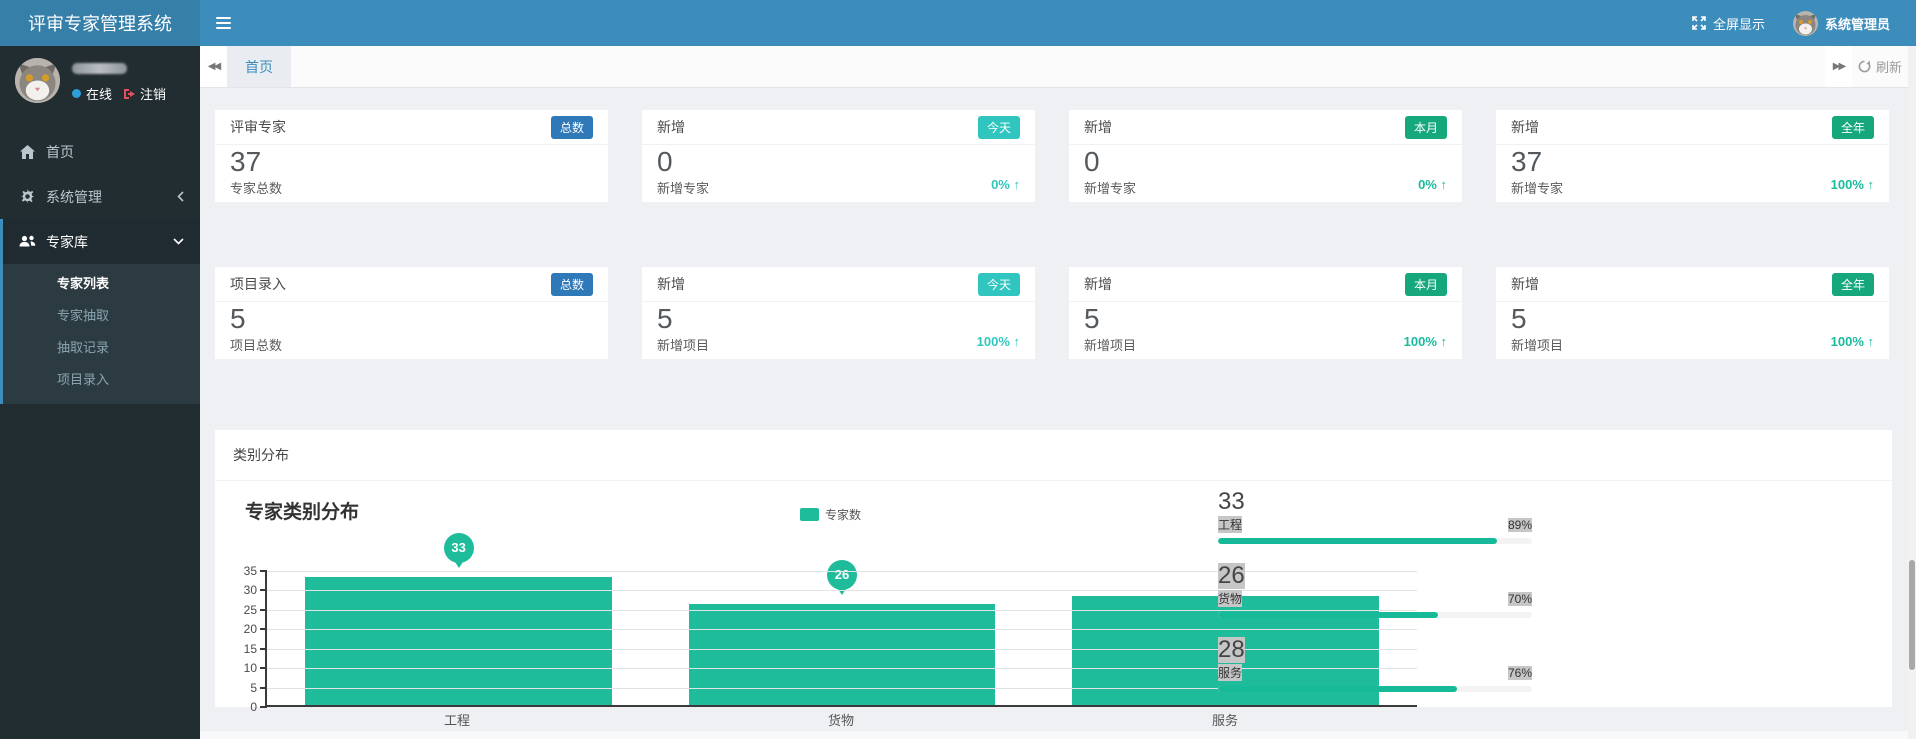 This screenshot has width=1916, height=739. I want to click on x-axis-label: 工程, so click(456, 720).